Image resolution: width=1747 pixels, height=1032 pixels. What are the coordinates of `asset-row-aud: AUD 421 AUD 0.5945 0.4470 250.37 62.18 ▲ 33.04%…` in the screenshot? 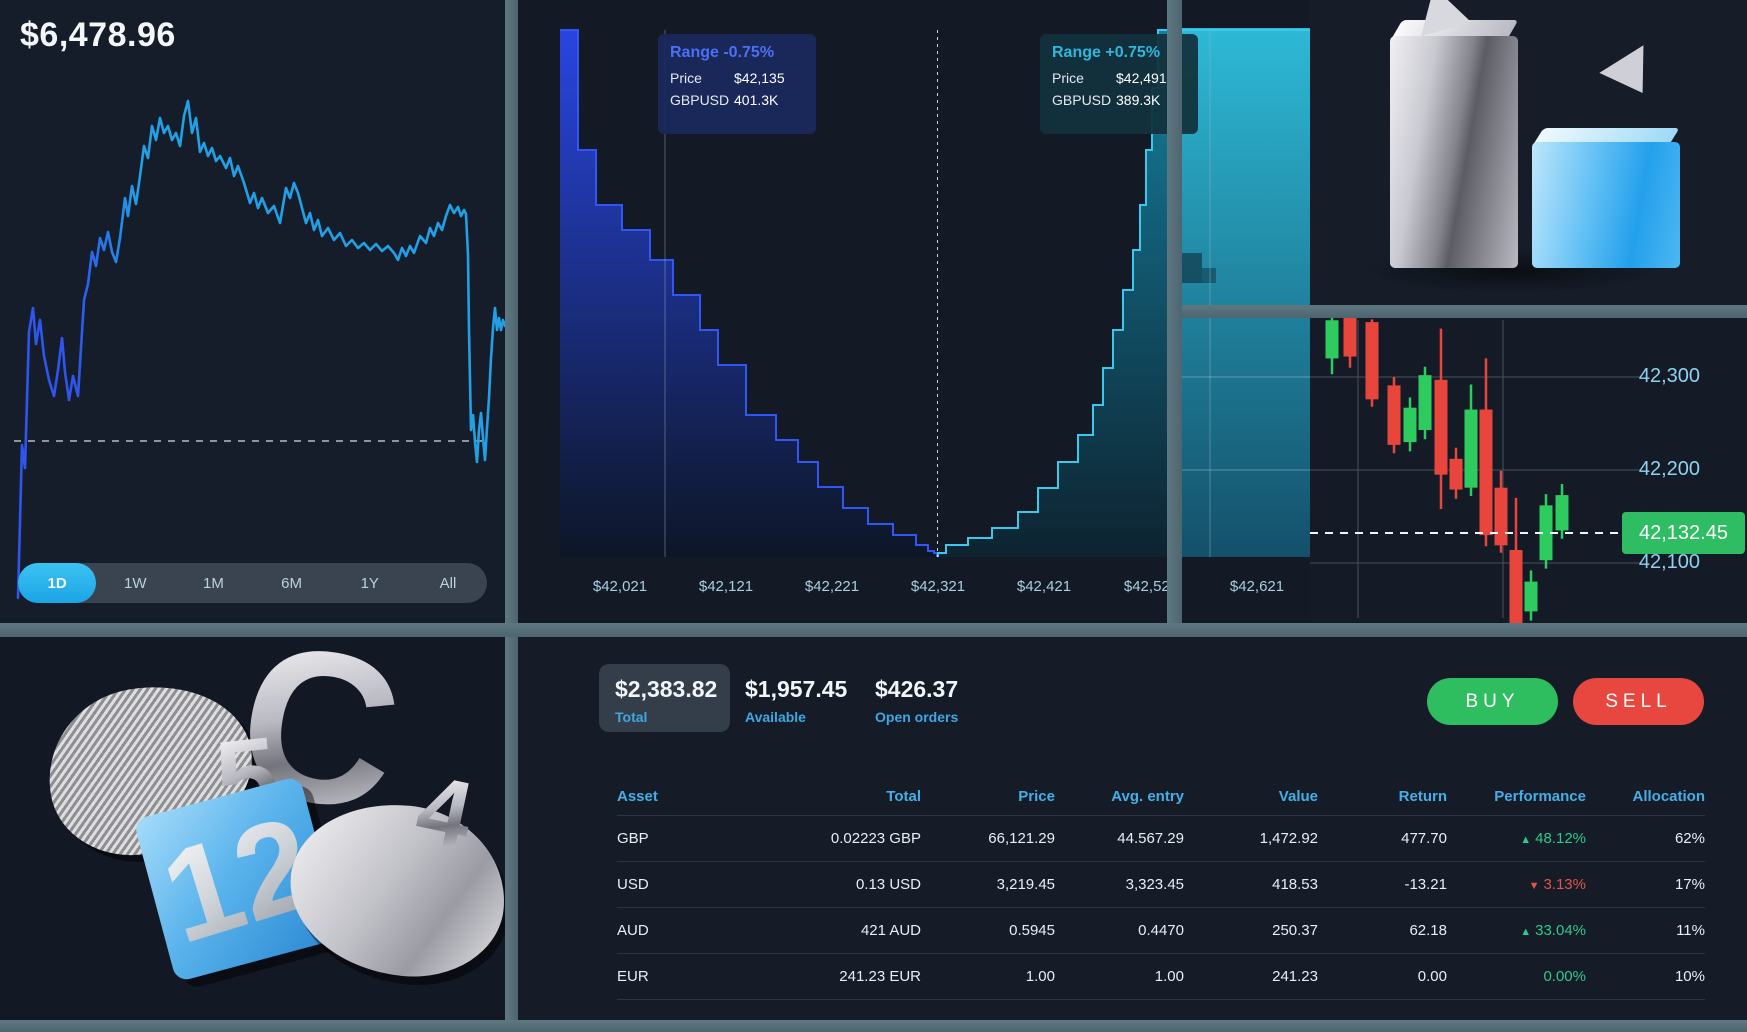 It's located at (1161, 930).